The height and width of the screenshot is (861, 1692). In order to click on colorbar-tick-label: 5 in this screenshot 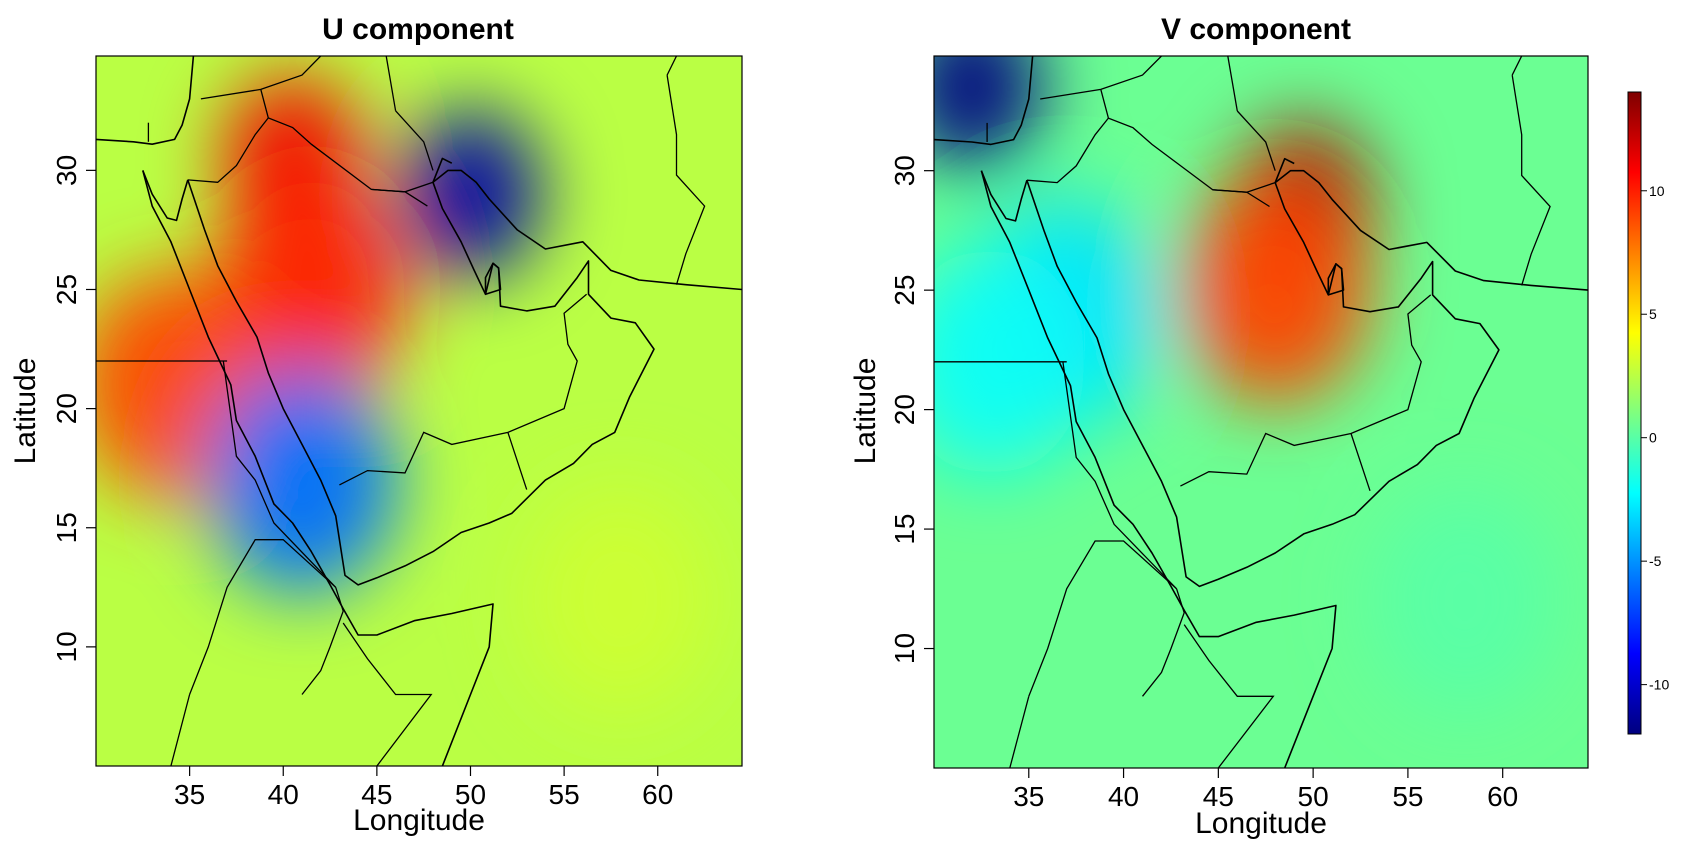, I will do `click(1653, 314)`.